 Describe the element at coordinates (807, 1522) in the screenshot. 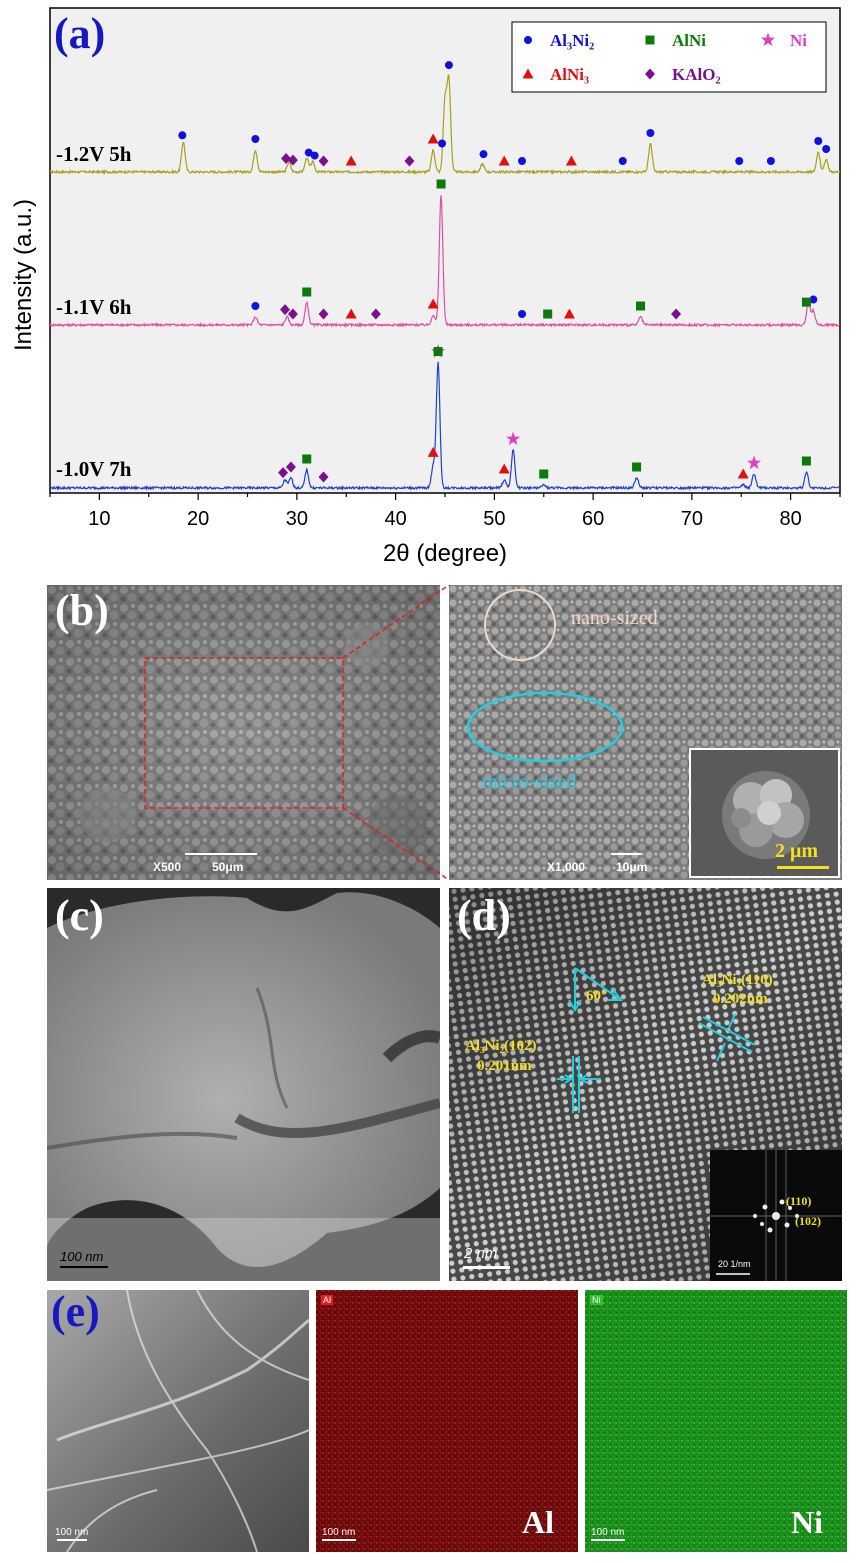

I see `ni-map-label: Ni` at that location.